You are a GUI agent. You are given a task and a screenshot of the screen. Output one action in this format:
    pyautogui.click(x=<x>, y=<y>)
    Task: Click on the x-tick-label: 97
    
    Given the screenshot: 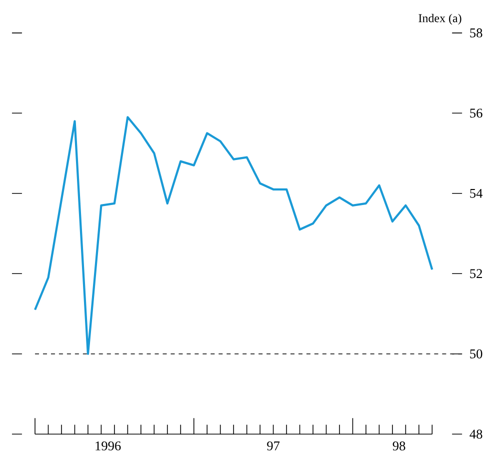 What is the action you would take?
    pyautogui.click(x=273, y=445)
    